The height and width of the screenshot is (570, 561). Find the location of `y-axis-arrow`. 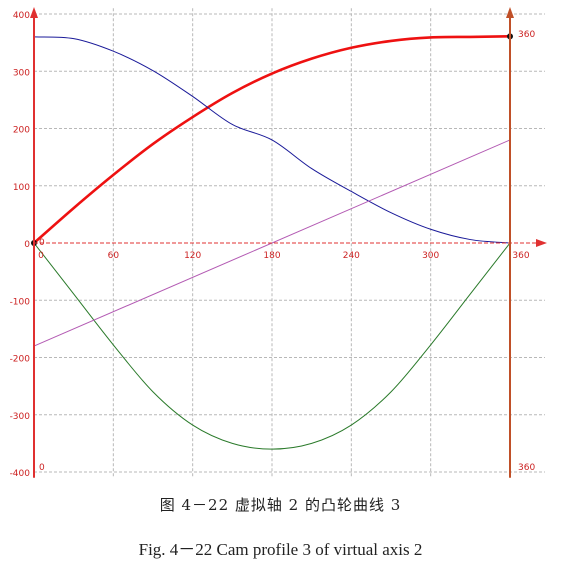

y-axis-arrow is located at coordinates (34, 12).